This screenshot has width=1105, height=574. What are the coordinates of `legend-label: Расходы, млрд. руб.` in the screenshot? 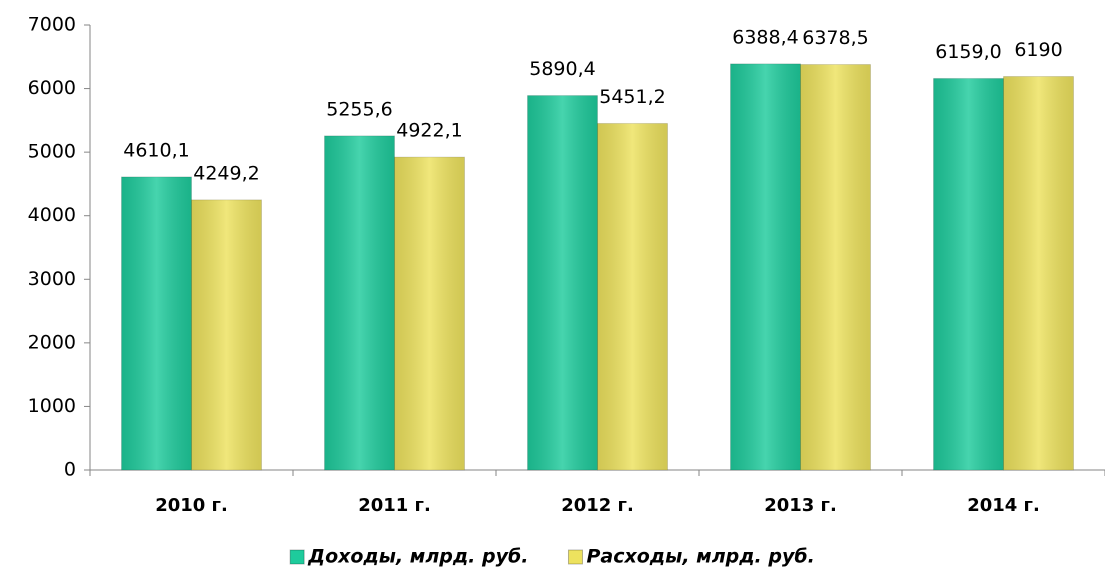 It's located at (700, 557).